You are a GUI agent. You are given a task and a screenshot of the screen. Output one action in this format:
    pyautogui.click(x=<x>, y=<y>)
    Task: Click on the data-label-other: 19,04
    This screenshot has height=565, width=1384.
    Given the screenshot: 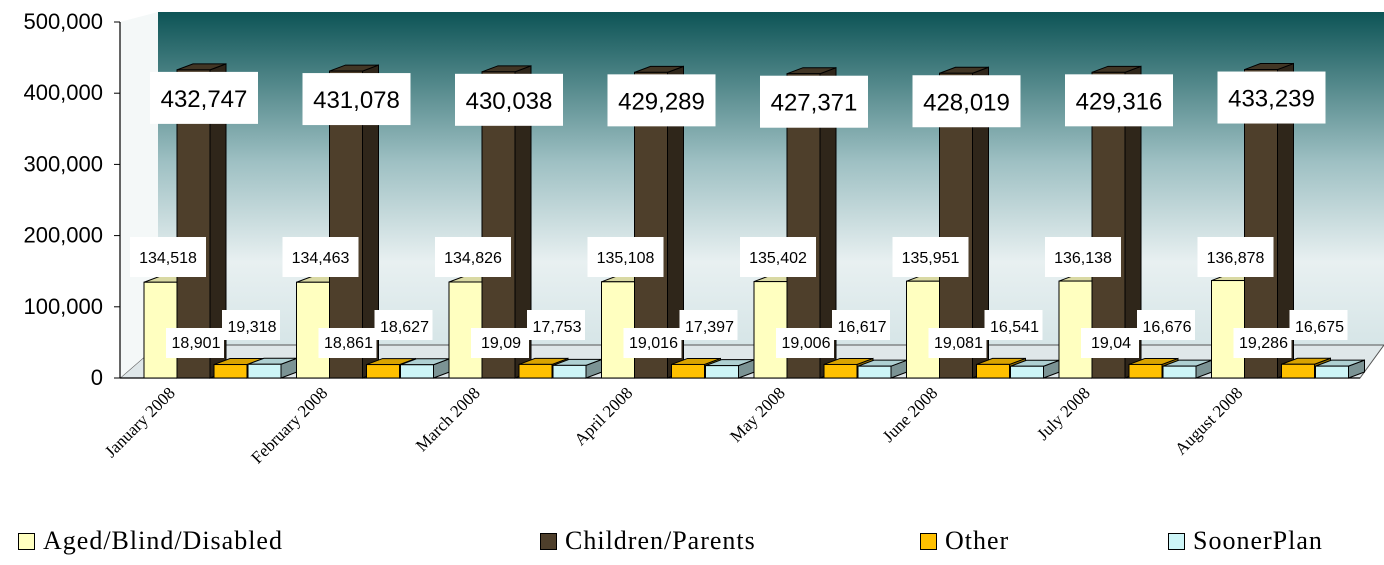 What is the action you would take?
    pyautogui.click(x=1111, y=343)
    